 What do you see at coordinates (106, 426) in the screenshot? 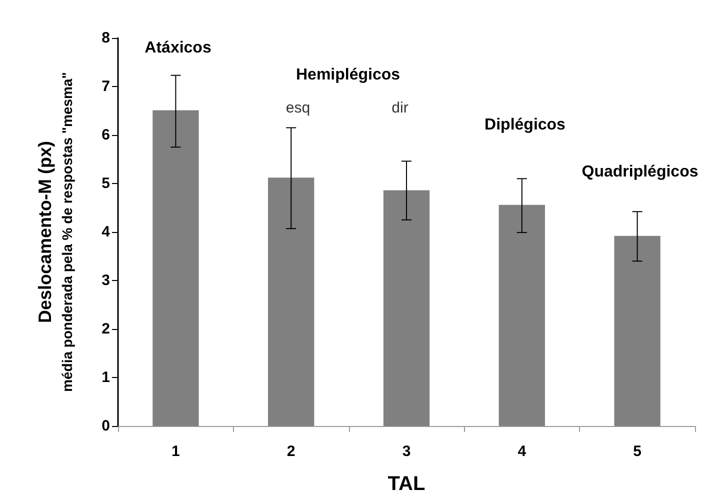
I see `y-tick-label: 0` at bounding box center [106, 426].